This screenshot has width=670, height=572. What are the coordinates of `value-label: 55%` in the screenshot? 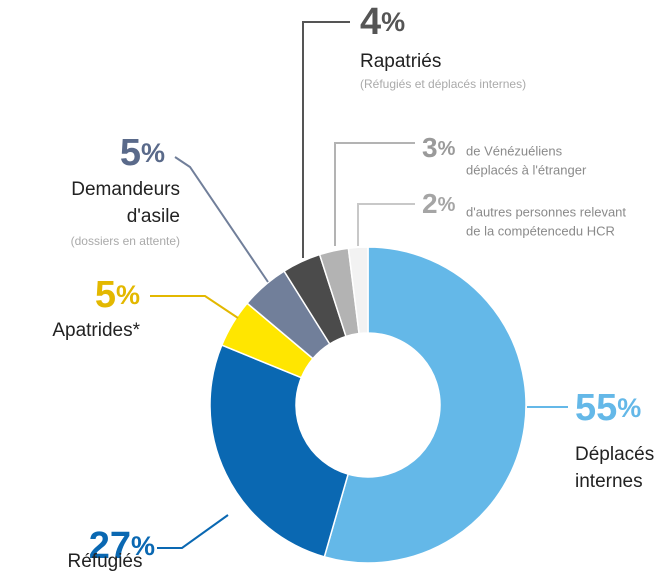 It's located at (608, 408).